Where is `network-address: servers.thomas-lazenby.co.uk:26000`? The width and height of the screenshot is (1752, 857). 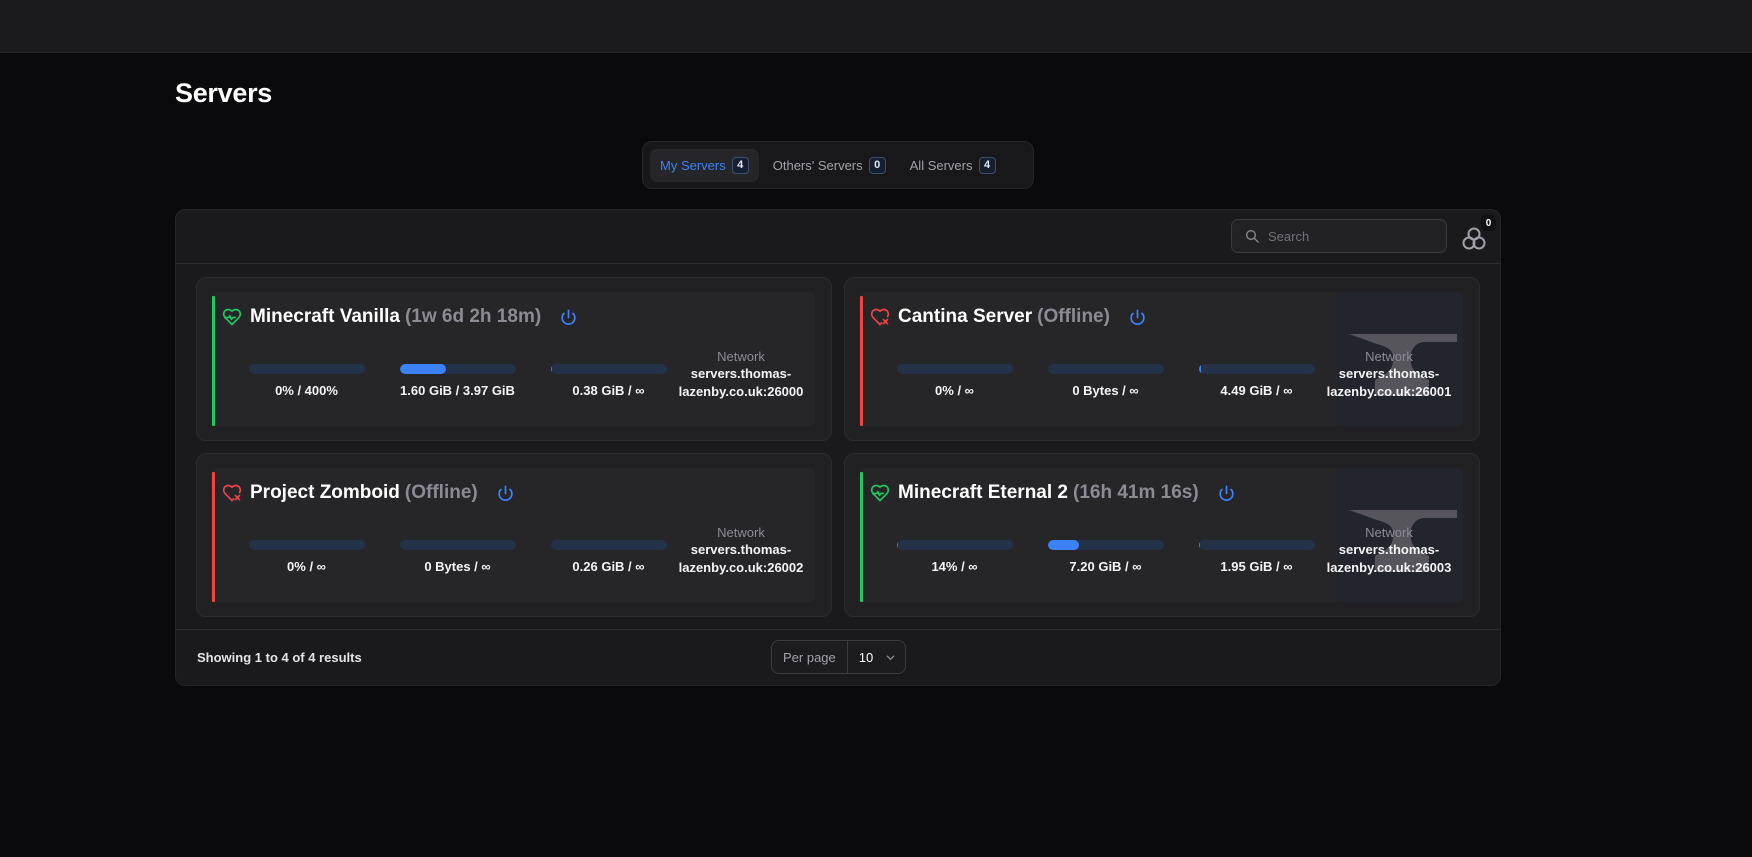 network-address: servers.thomas-lazenby.co.uk:26000 is located at coordinates (741, 382).